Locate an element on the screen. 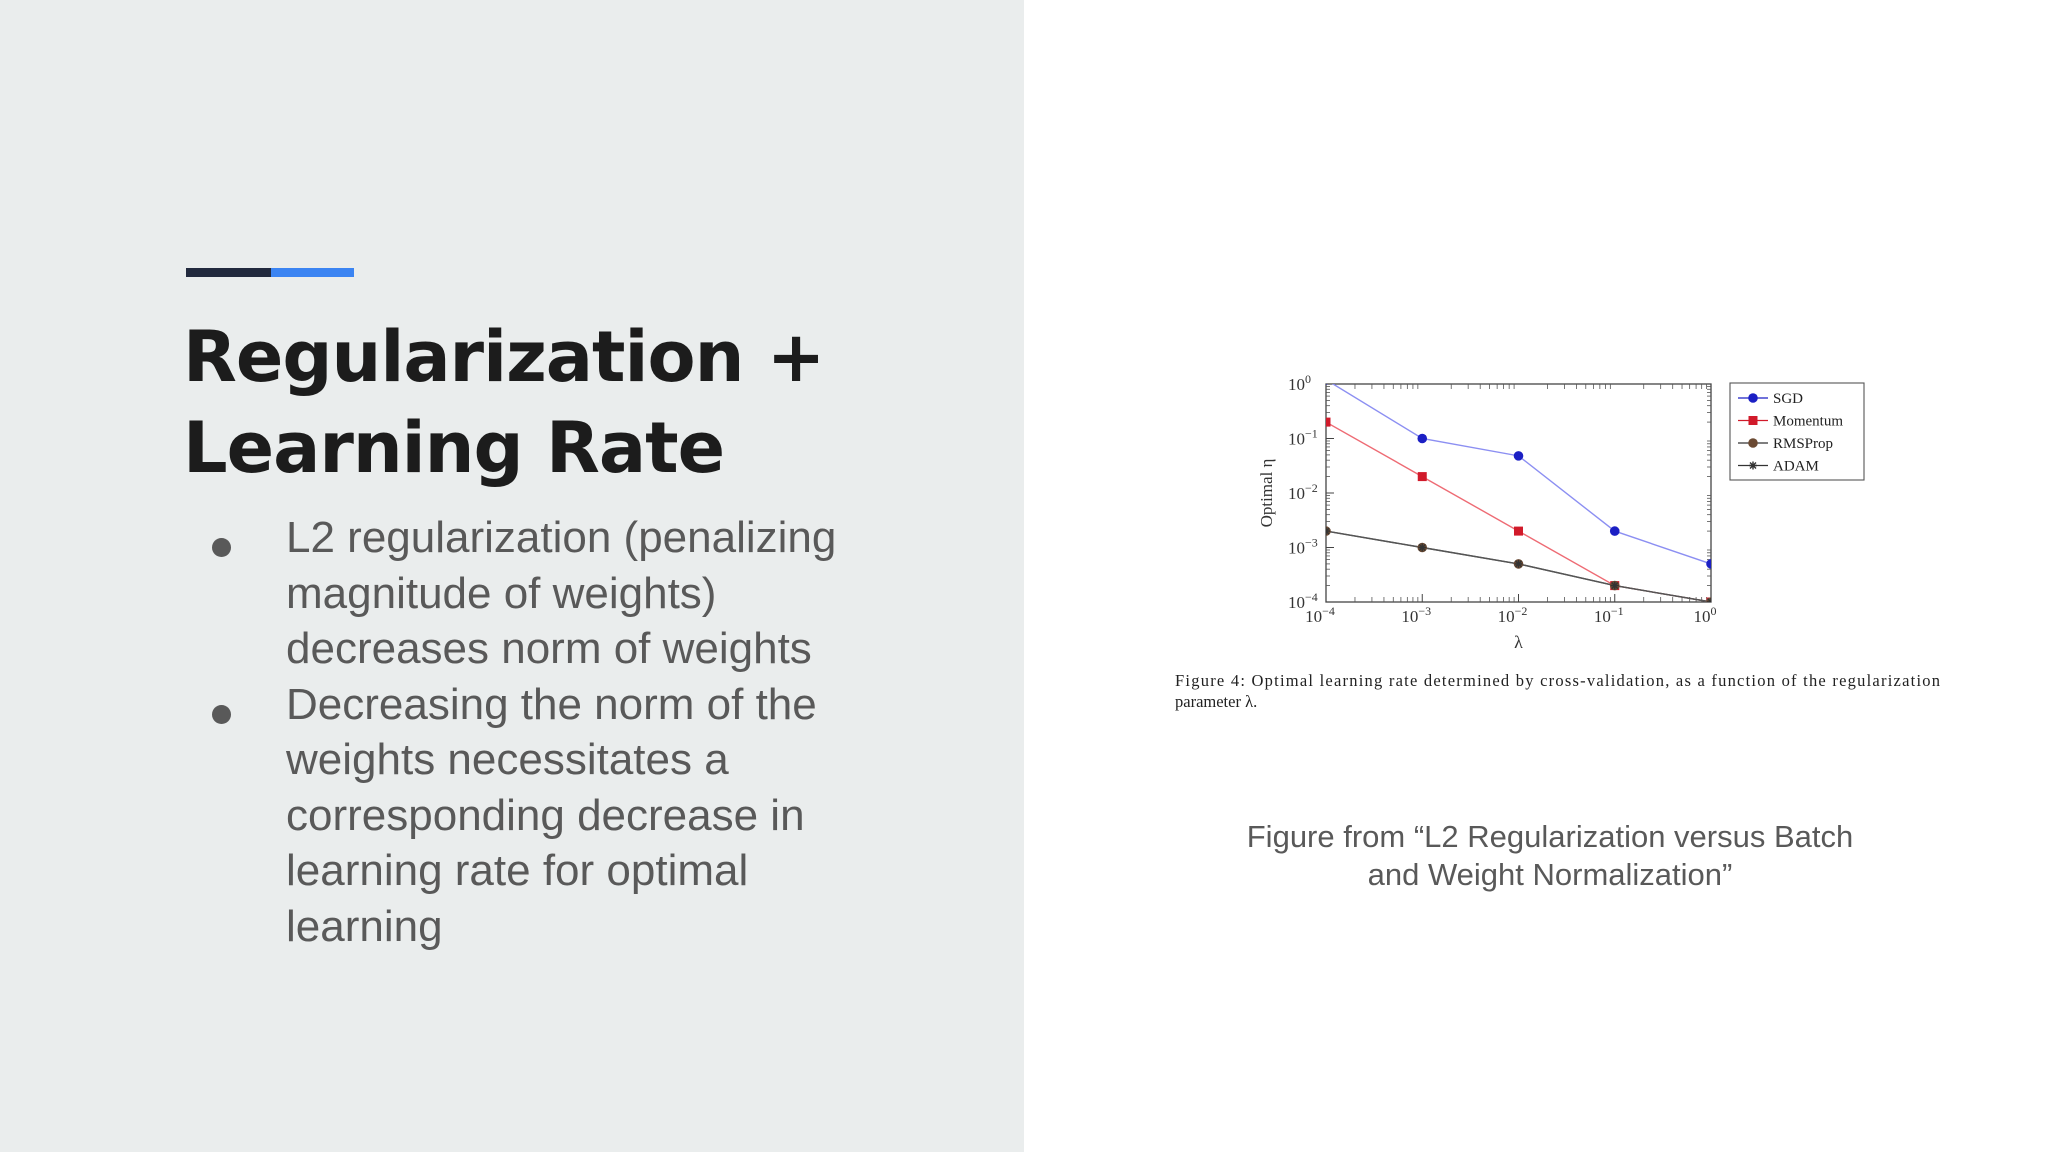  x-tick-label: 10⁻⁴ is located at coordinates (1320, 615).